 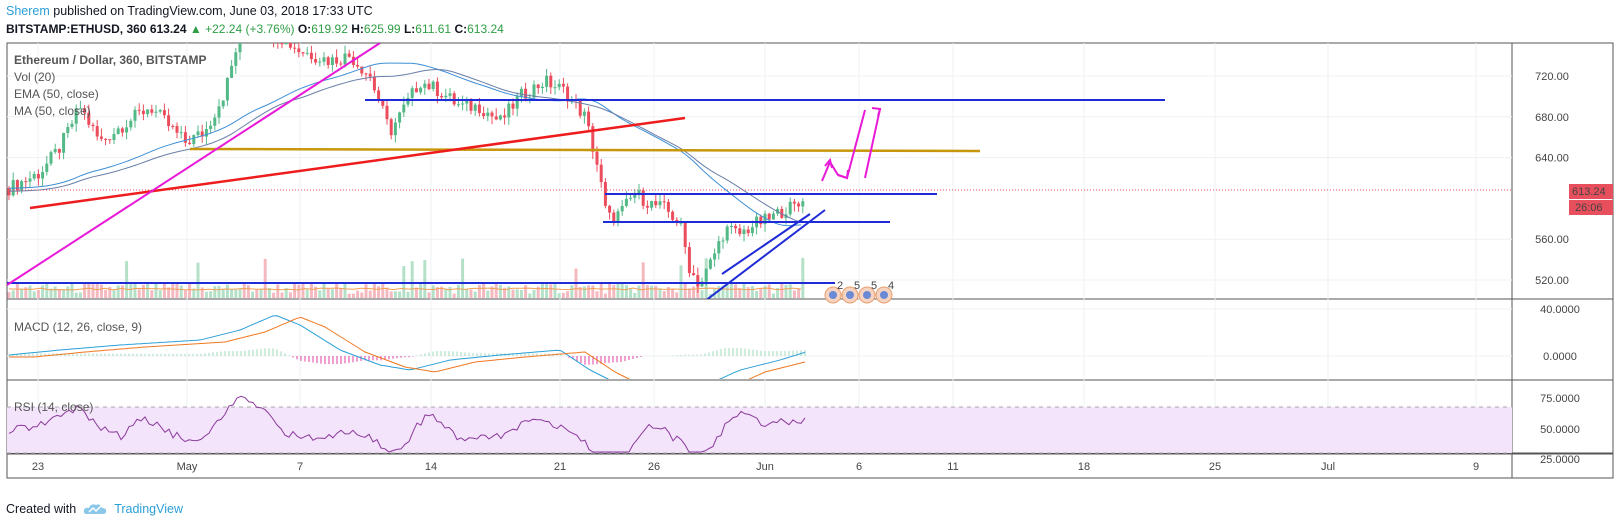 What do you see at coordinates (76, 29) in the screenshot?
I see `symbol-name: BITSTAMP:ETHUSD, 360` at bounding box center [76, 29].